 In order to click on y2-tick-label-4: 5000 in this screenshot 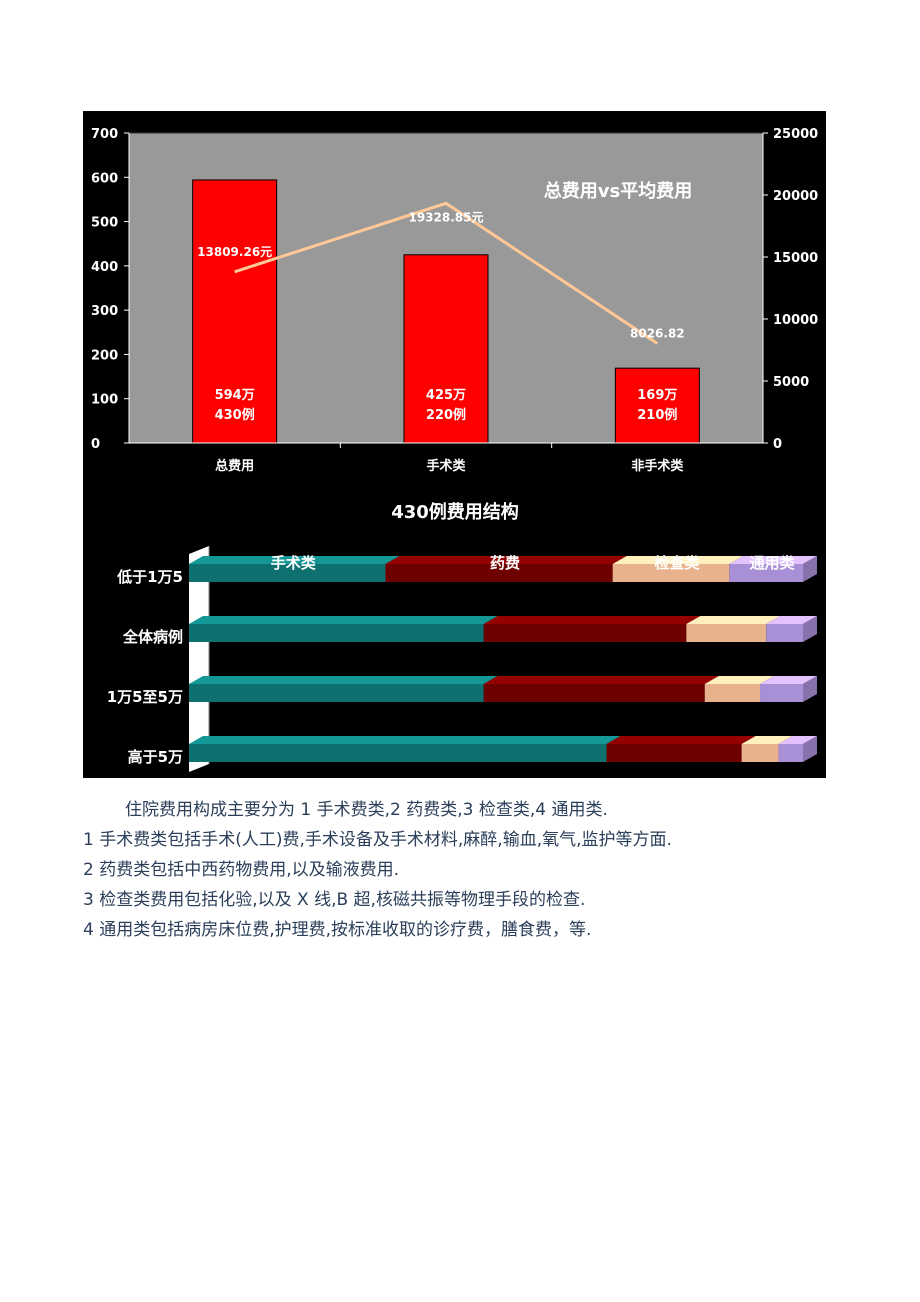, I will do `click(791, 382)`.